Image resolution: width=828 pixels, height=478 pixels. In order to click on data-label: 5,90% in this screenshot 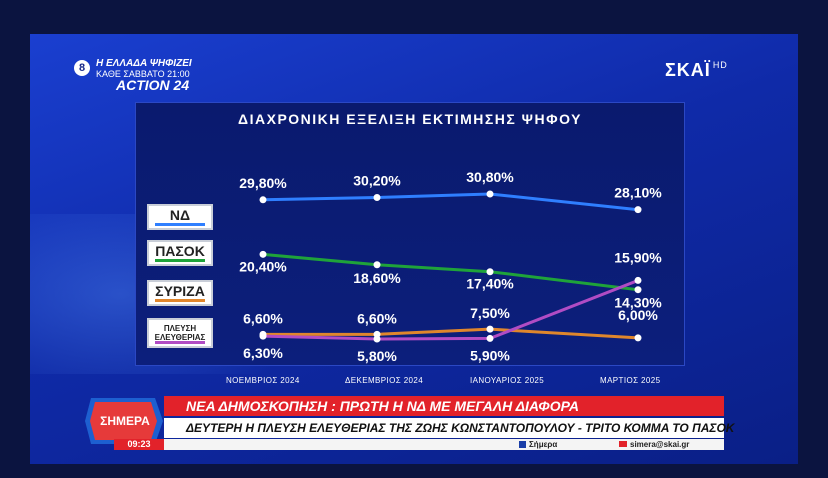, I will do `click(490, 355)`.